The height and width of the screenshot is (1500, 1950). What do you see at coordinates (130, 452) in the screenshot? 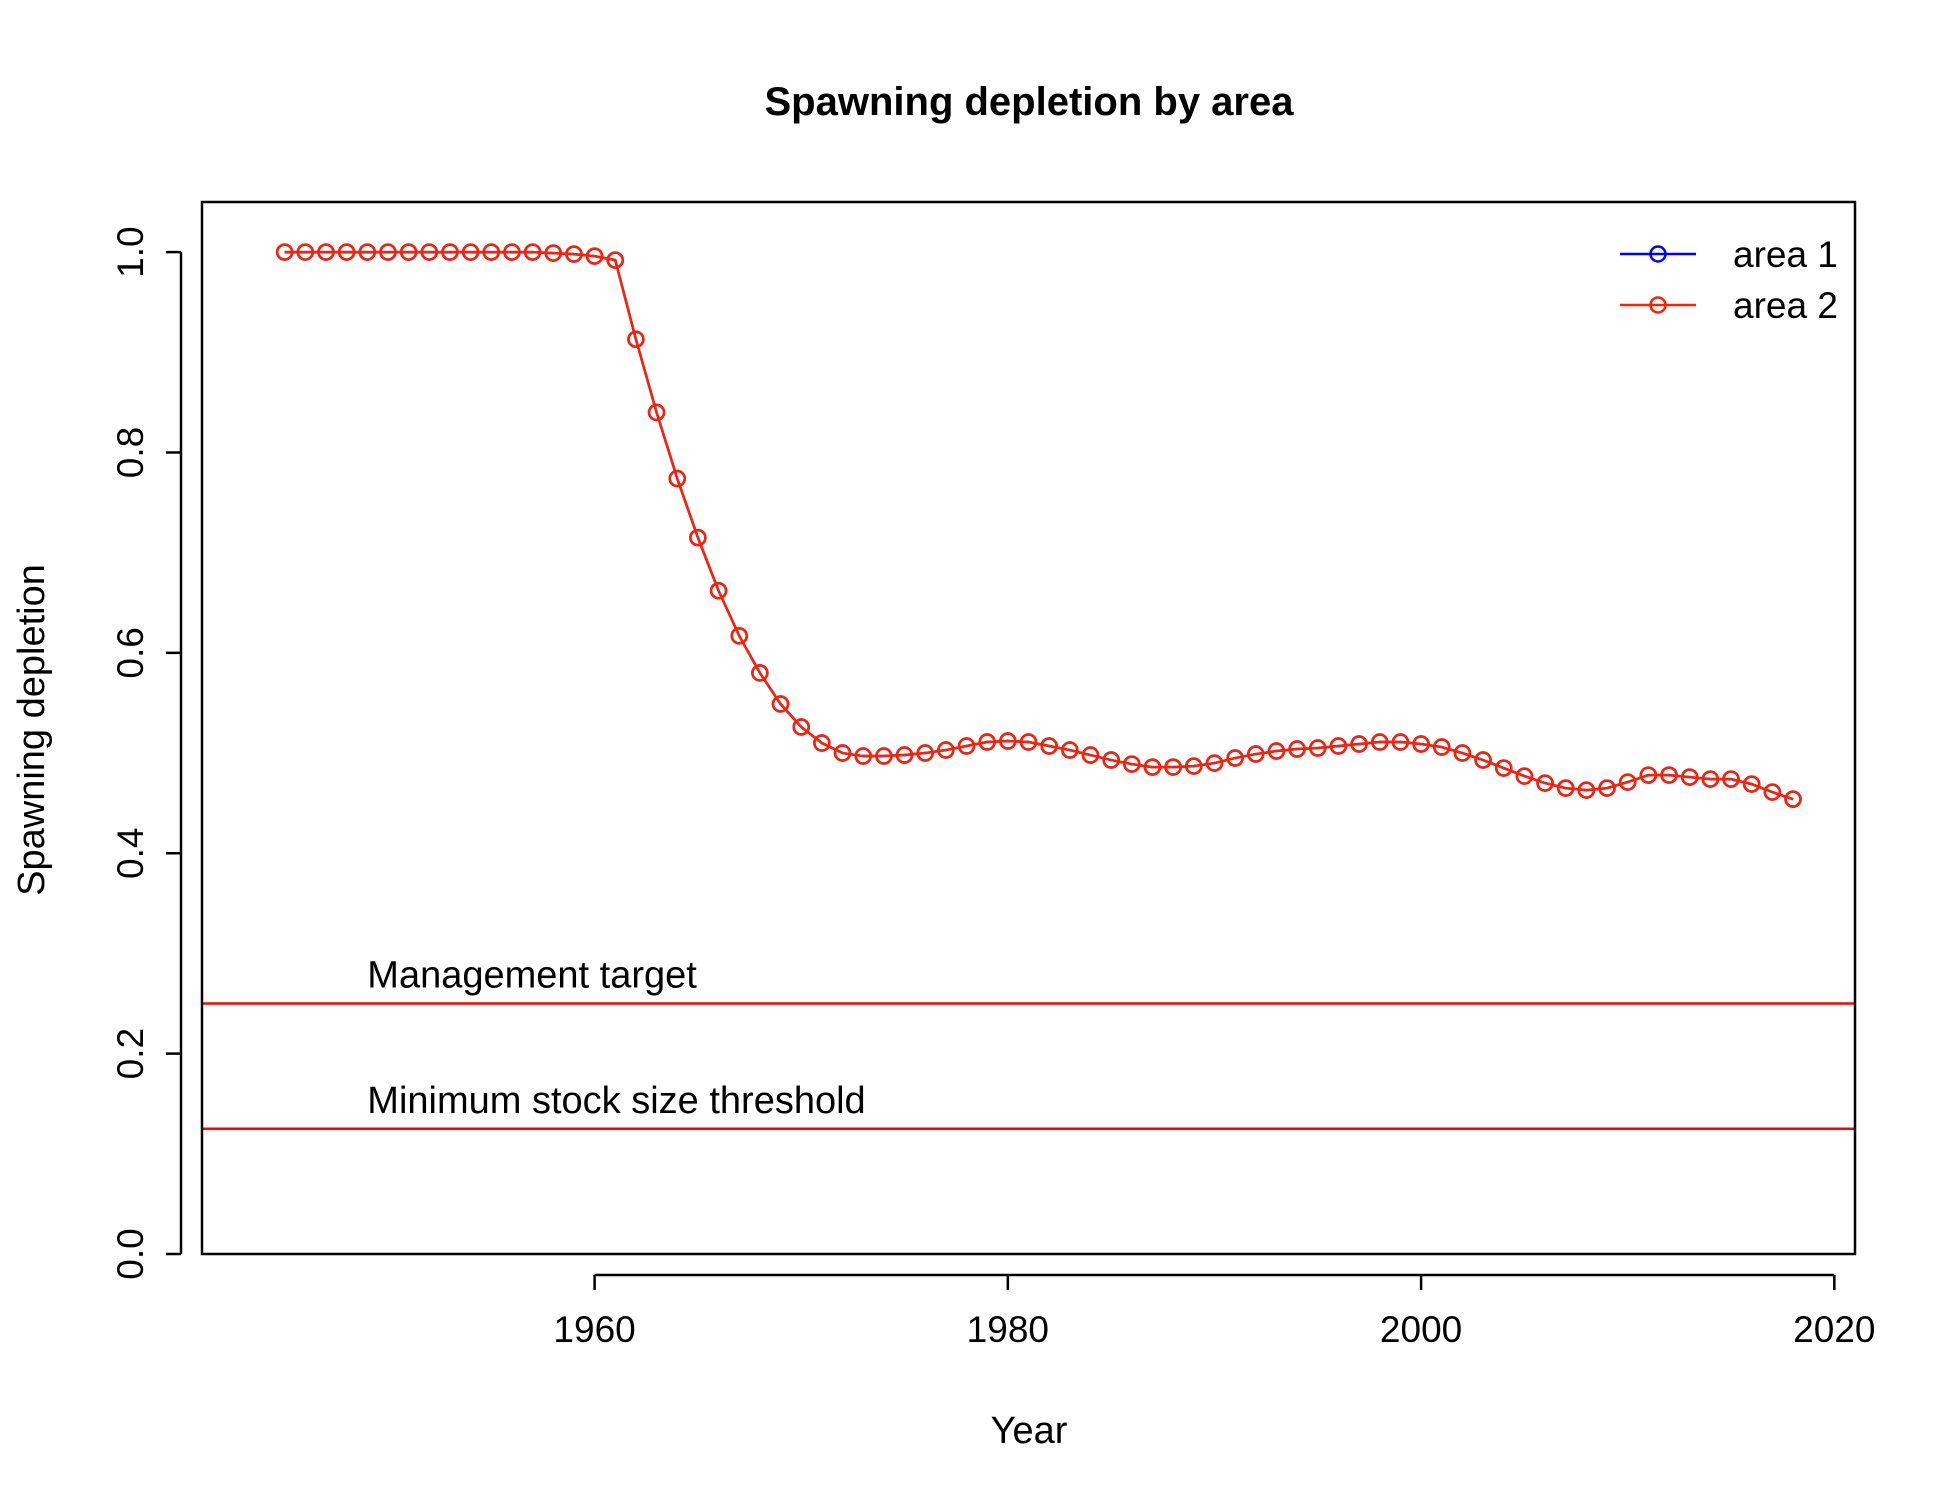
I see `y-tick-label: 0.8` at bounding box center [130, 452].